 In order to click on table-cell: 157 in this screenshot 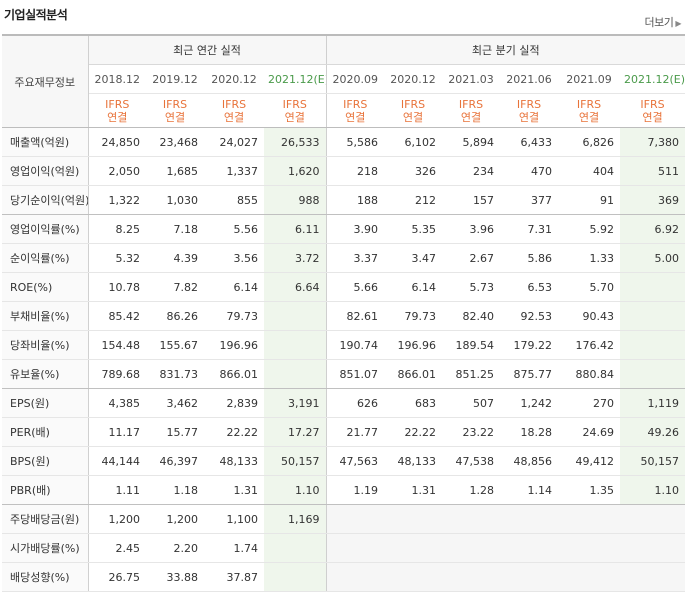, I will do `click(471, 200)`.